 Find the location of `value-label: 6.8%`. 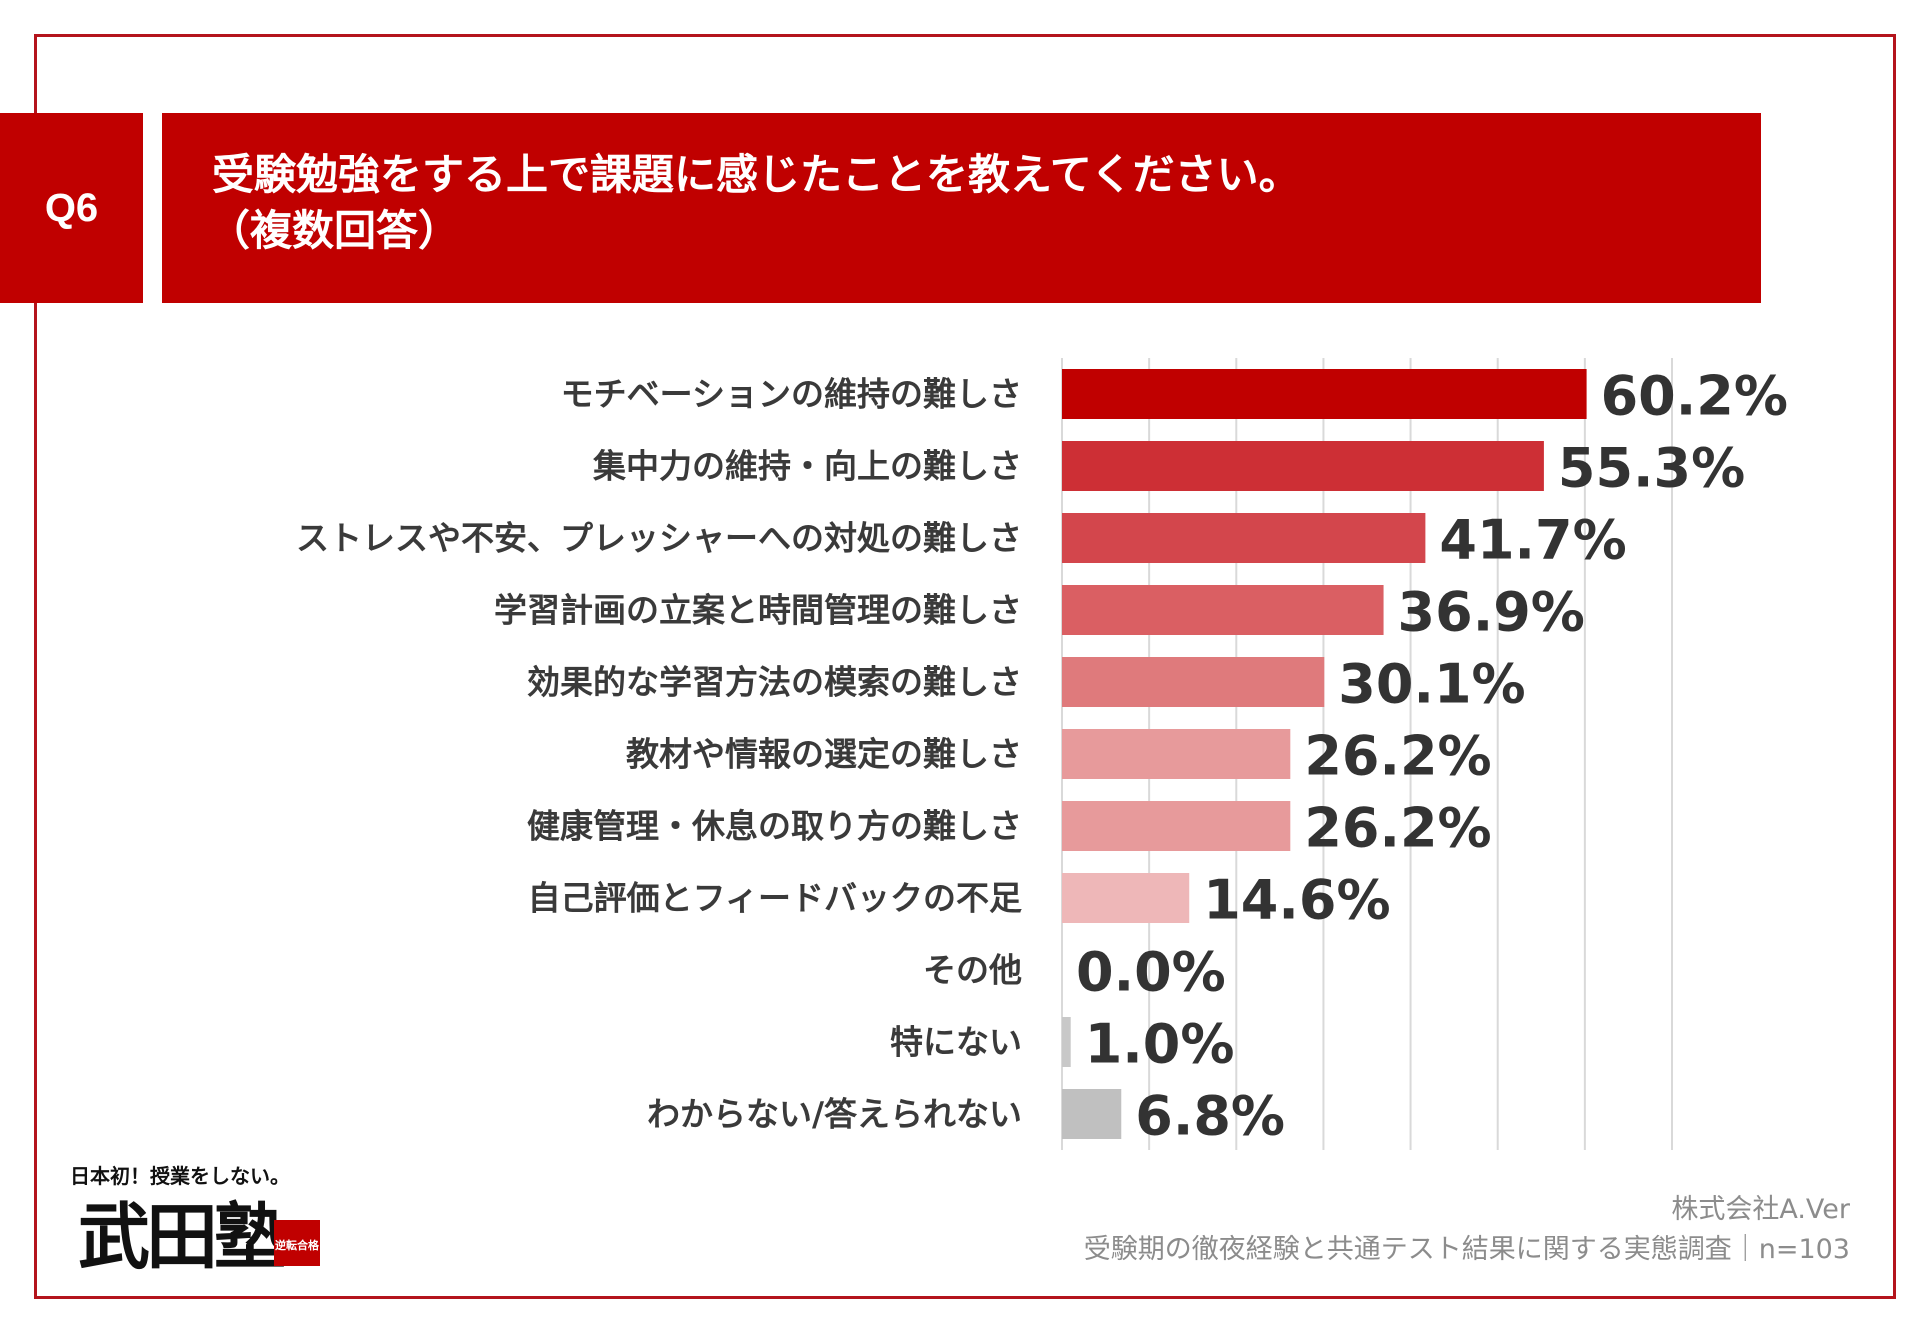

value-label: 6.8% is located at coordinates (1210, 1116).